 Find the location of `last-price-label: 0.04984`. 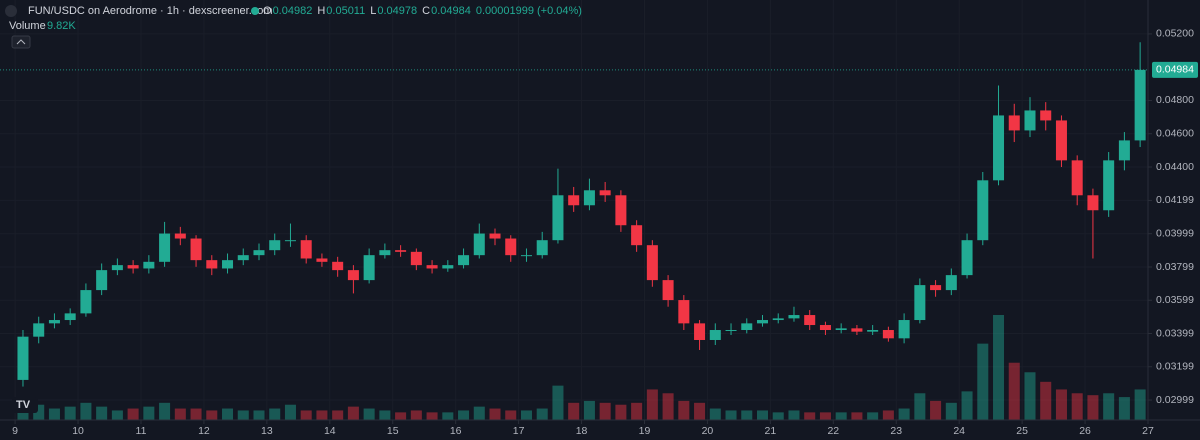

last-price-label: 0.04984 is located at coordinates (1175, 70).